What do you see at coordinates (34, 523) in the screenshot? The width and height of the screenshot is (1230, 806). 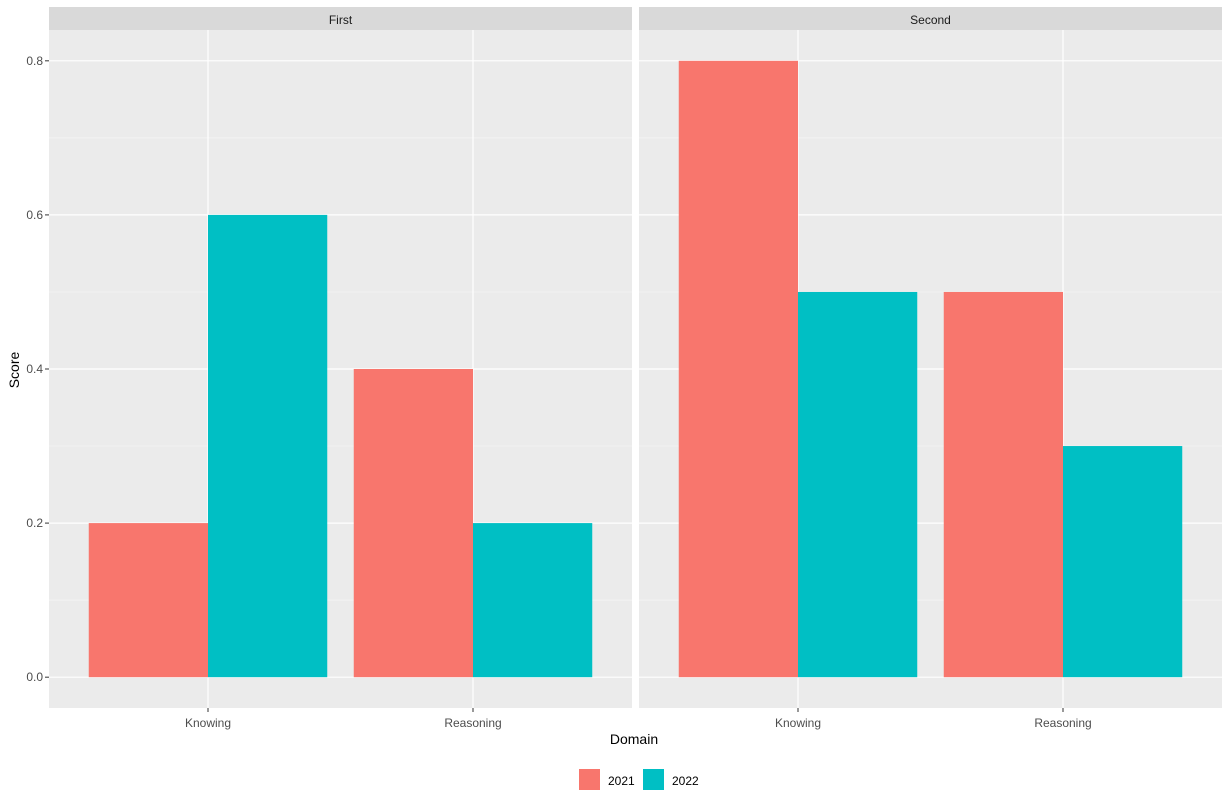 I see `y-tick-label: 0.2` at bounding box center [34, 523].